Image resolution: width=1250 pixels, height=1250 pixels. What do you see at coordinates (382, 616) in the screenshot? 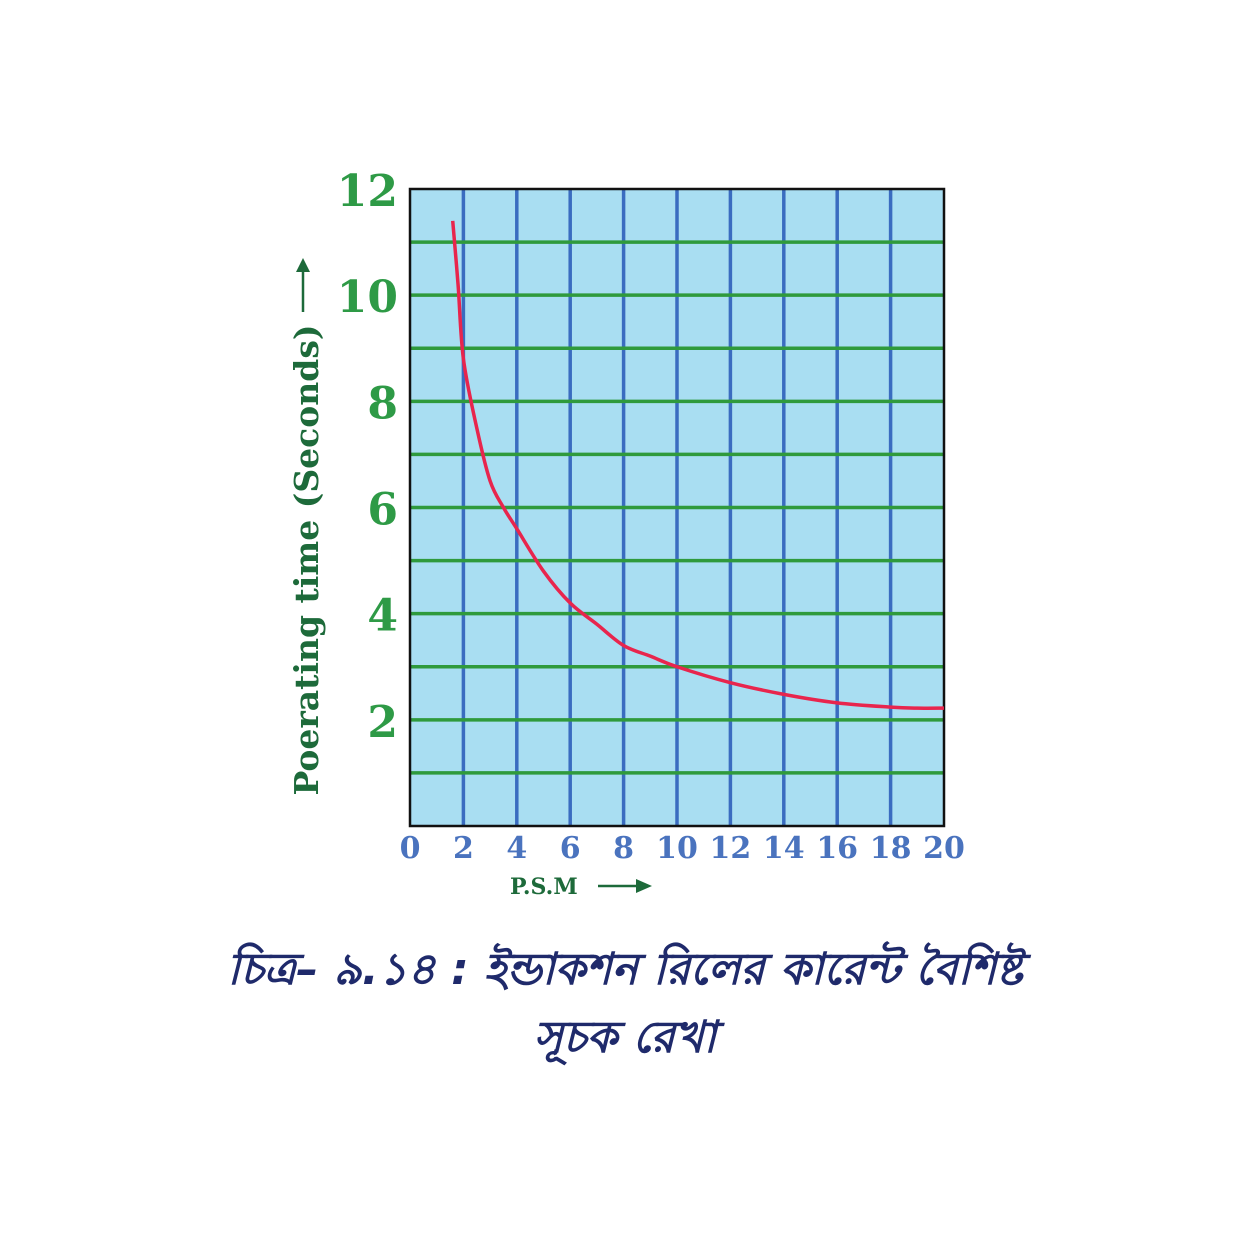
I see `y-tick-label: 4` at bounding box center [382, 616].